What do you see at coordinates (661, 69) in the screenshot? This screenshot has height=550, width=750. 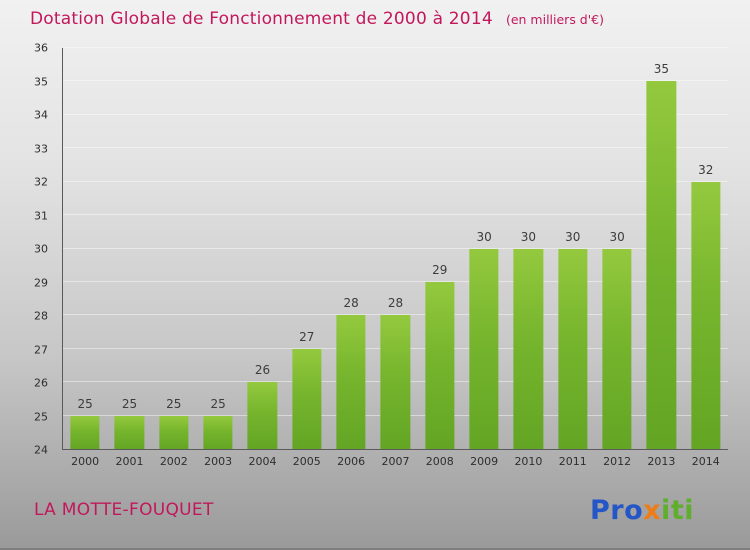 I see `bar-value-label: 35` at bounding box center [661, 69].